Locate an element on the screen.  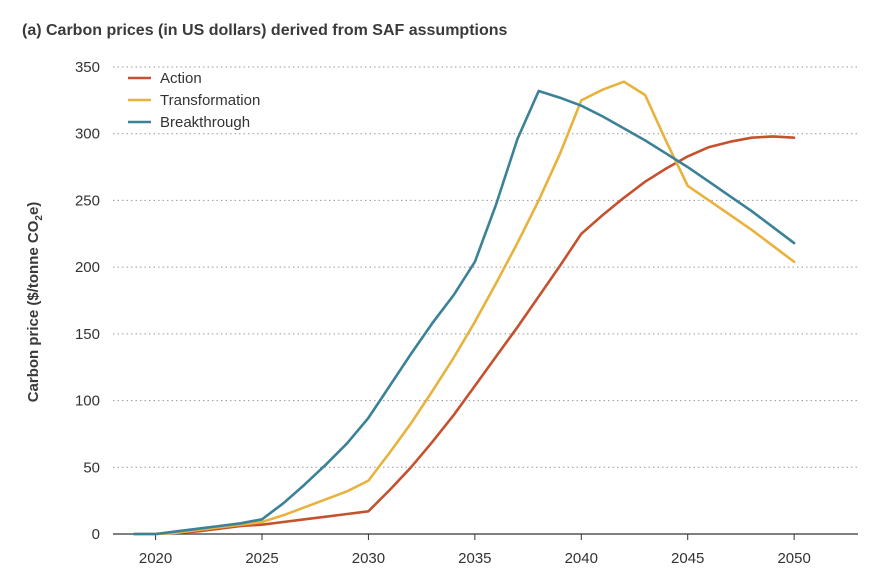
y-tick-label-350: 350 is located at coordinates (87, 67).